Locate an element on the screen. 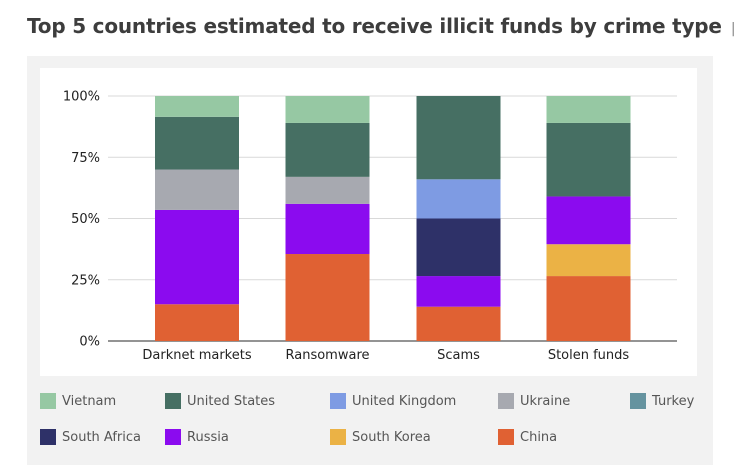  y-tick-label: 25% is located at coordinates (85, 280).